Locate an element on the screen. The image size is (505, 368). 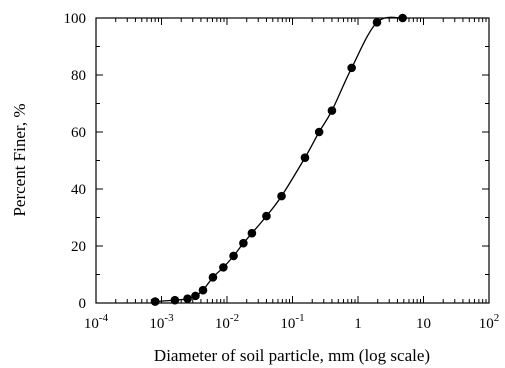
x-tick-label: 10⁻³ is located at coordinates (161, 322).